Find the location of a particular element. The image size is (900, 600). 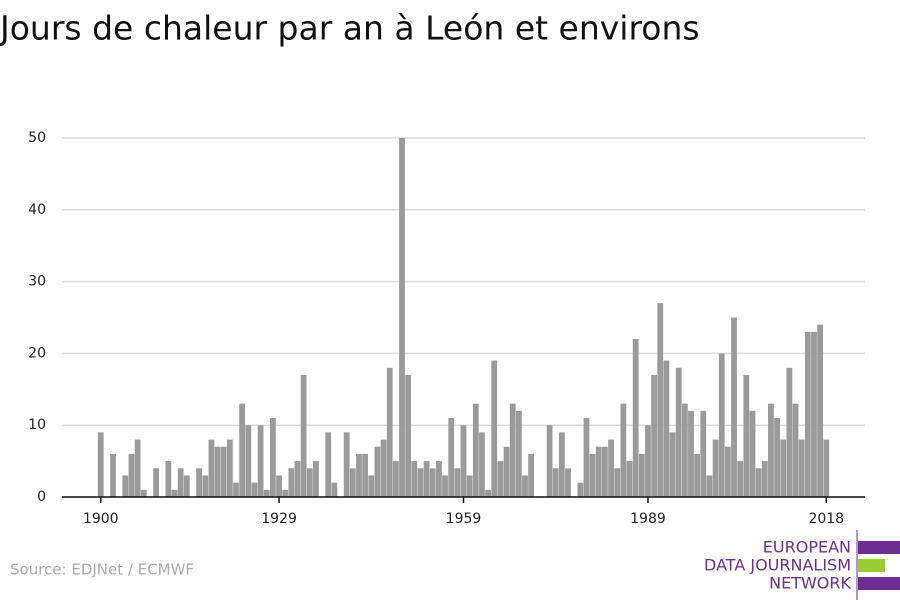

logo: EUROPEAN DATA JOURNALISM NETWORK is located at coordinates (802, 565).